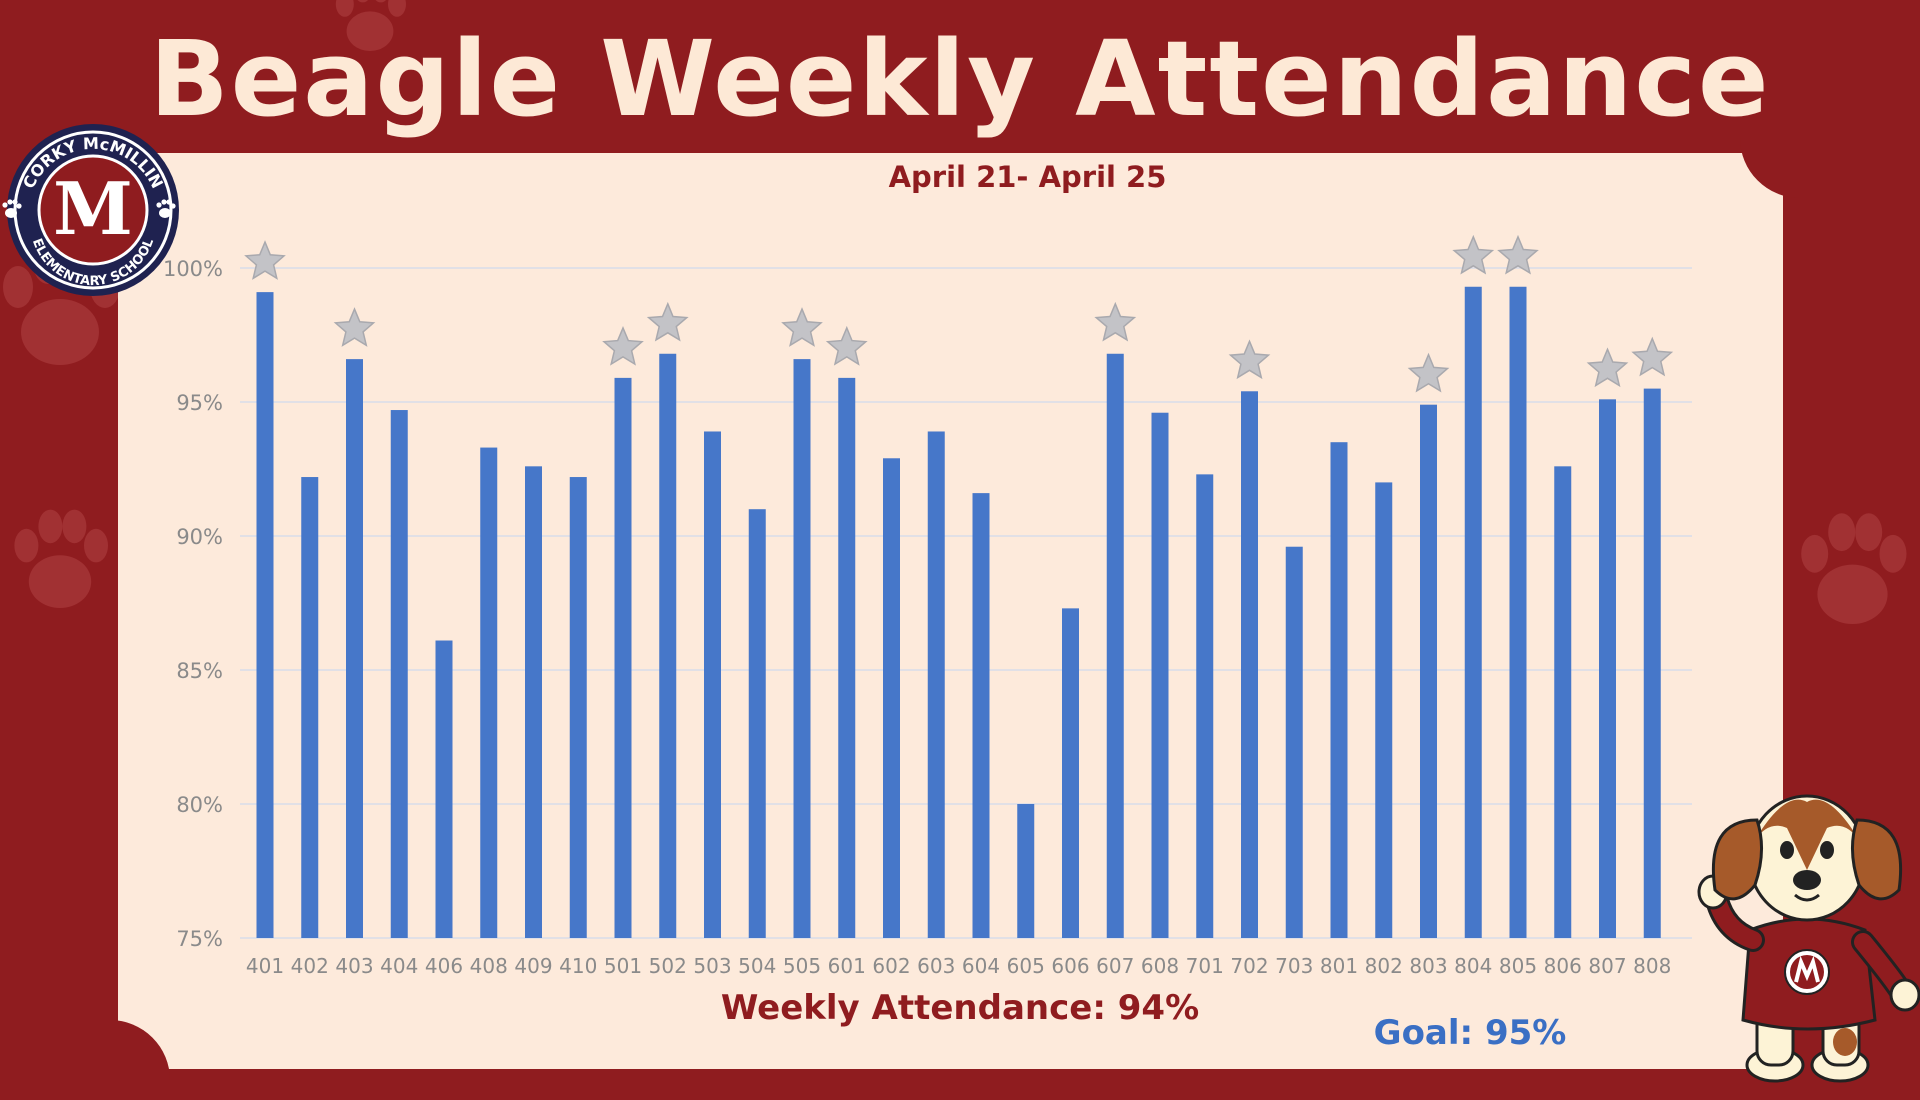  Describe the element at coordinates (1470, 1033) in the screenshot. I see `goal-label: Goal: 95%` at that location.